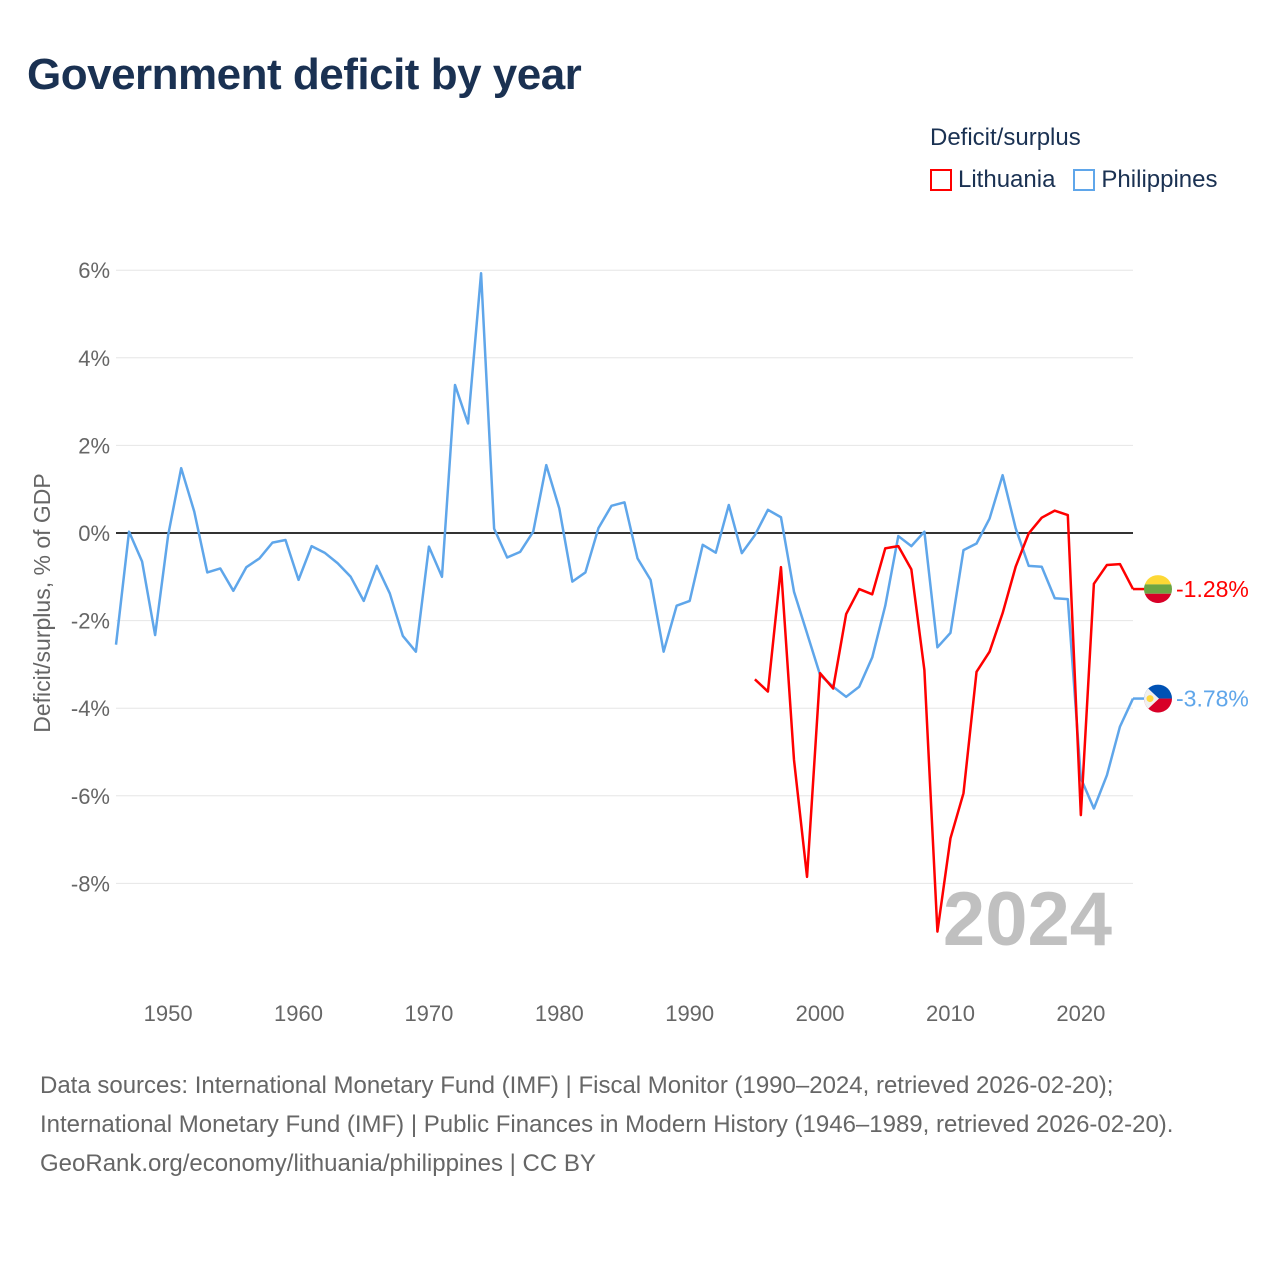 The height and width of the screenshot is (1280, 1280). Describe the element at coordinates (1159, 179) in the screenshot. I see `legend-label: Philippines` at that location.